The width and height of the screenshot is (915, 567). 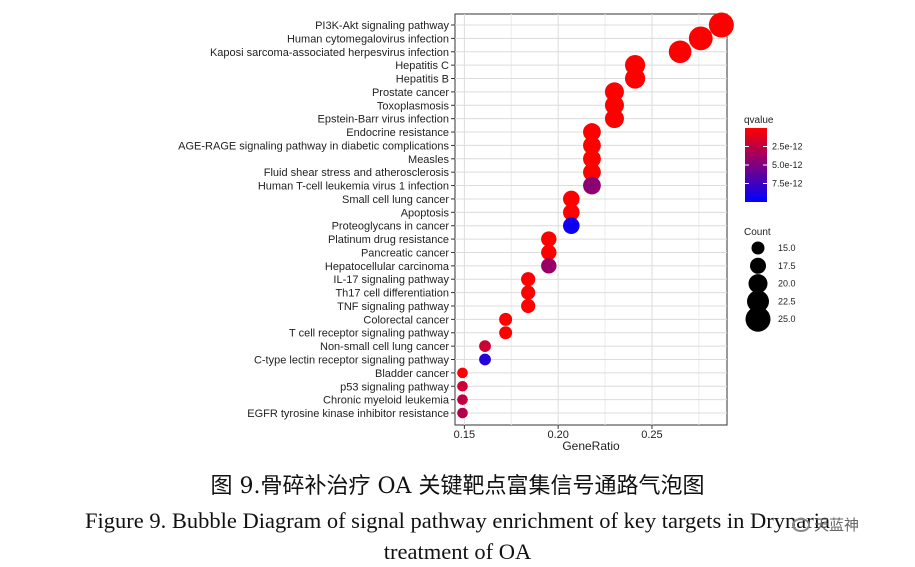 What do you see at coordinates (428, 160) in the screenshot?
I see `y-tick-label: Measles` at bounding box center [428, 160].